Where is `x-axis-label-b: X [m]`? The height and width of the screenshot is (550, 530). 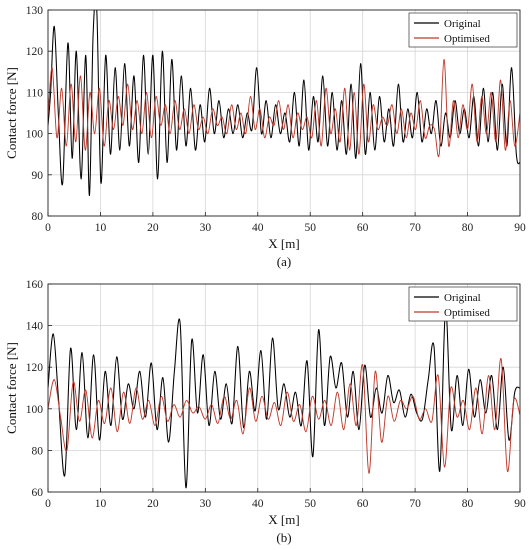
x-axis-label-b: X [m] is located at coordinates (283, 519).